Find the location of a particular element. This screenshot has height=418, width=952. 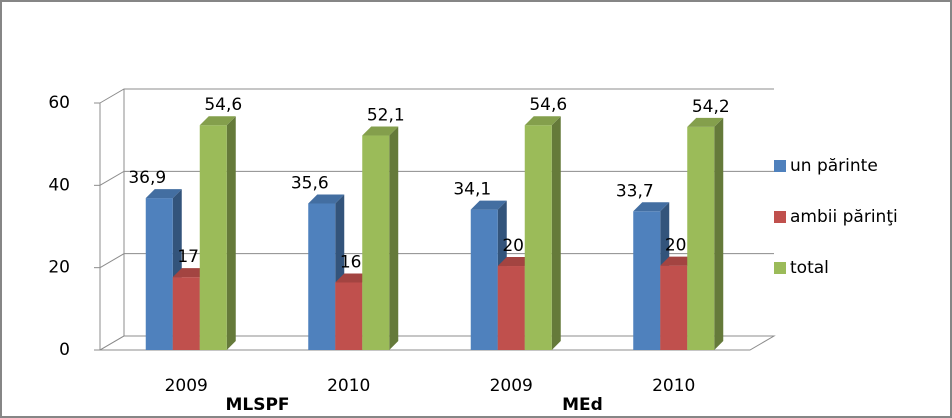

group-label: MEd is located at coordinates (582, 405).